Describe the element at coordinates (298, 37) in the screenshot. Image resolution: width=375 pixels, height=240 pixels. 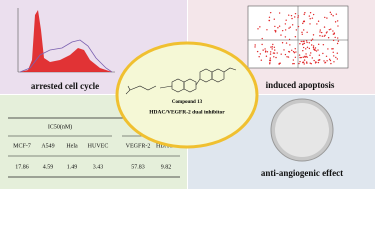
I see `scatter-plot` at that location.